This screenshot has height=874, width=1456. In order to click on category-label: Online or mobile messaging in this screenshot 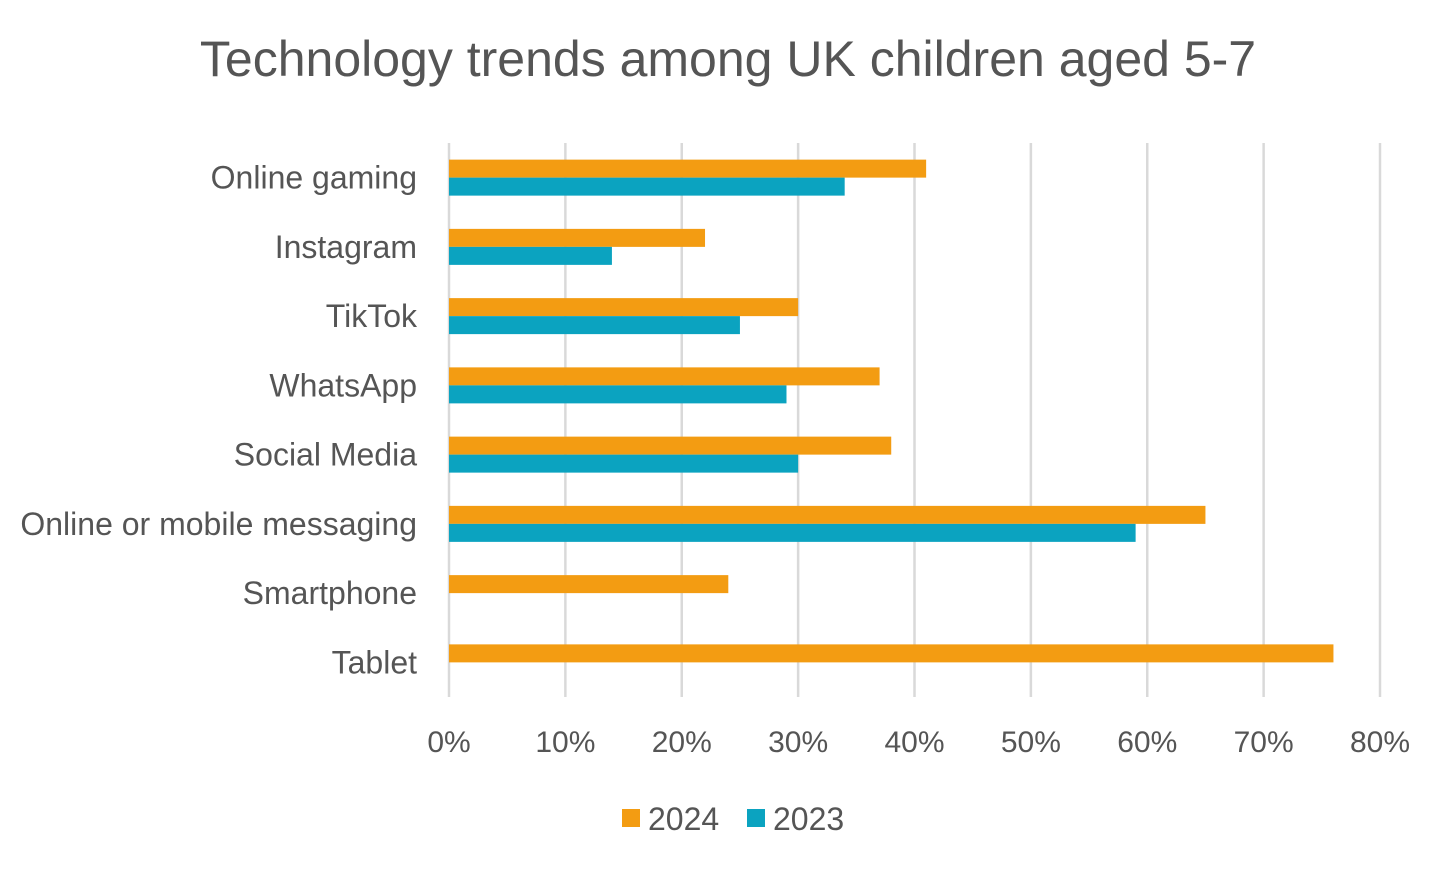, I will do `click(218, 524)`.